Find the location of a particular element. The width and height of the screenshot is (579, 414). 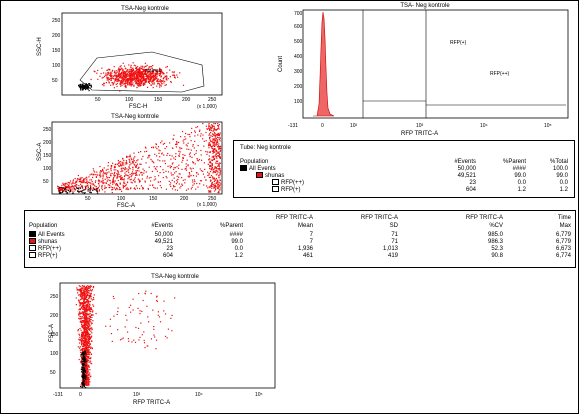

tube-row: RFP(+) 604 1.2 1.2 is located at coordinates (405, 190).